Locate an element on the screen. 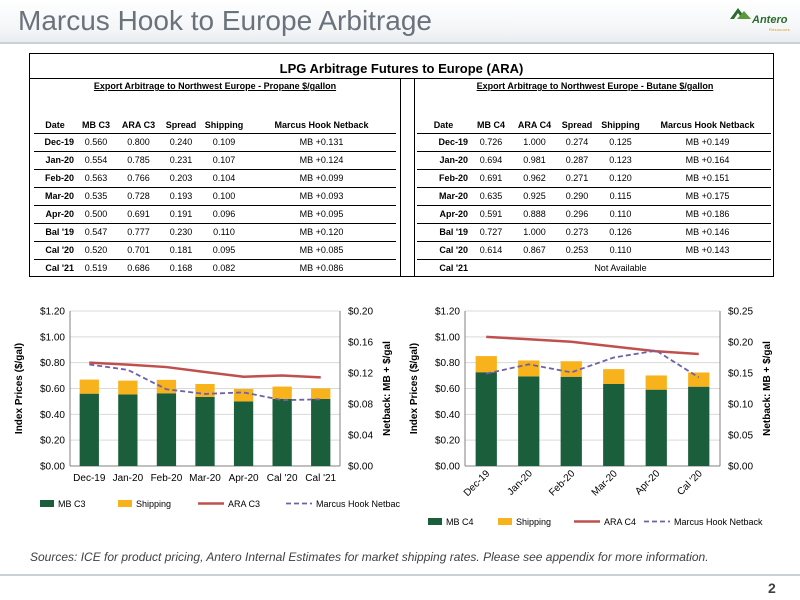  table-cell: 0.981 is located at coordinates (534, 160).